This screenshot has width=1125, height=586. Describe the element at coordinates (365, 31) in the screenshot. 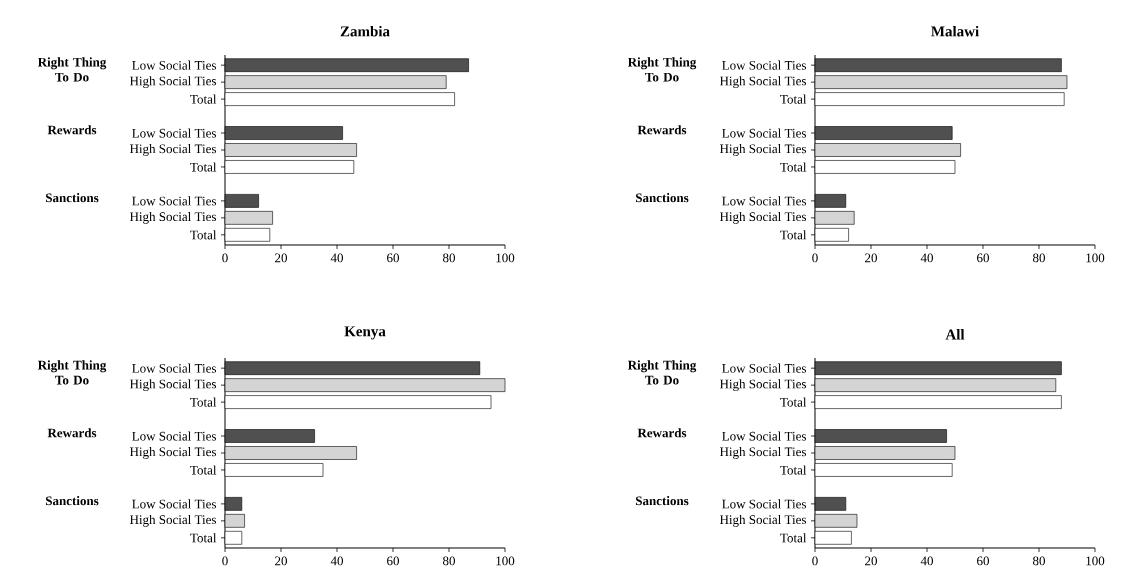

I see `chart-title: Zambia` at that location.